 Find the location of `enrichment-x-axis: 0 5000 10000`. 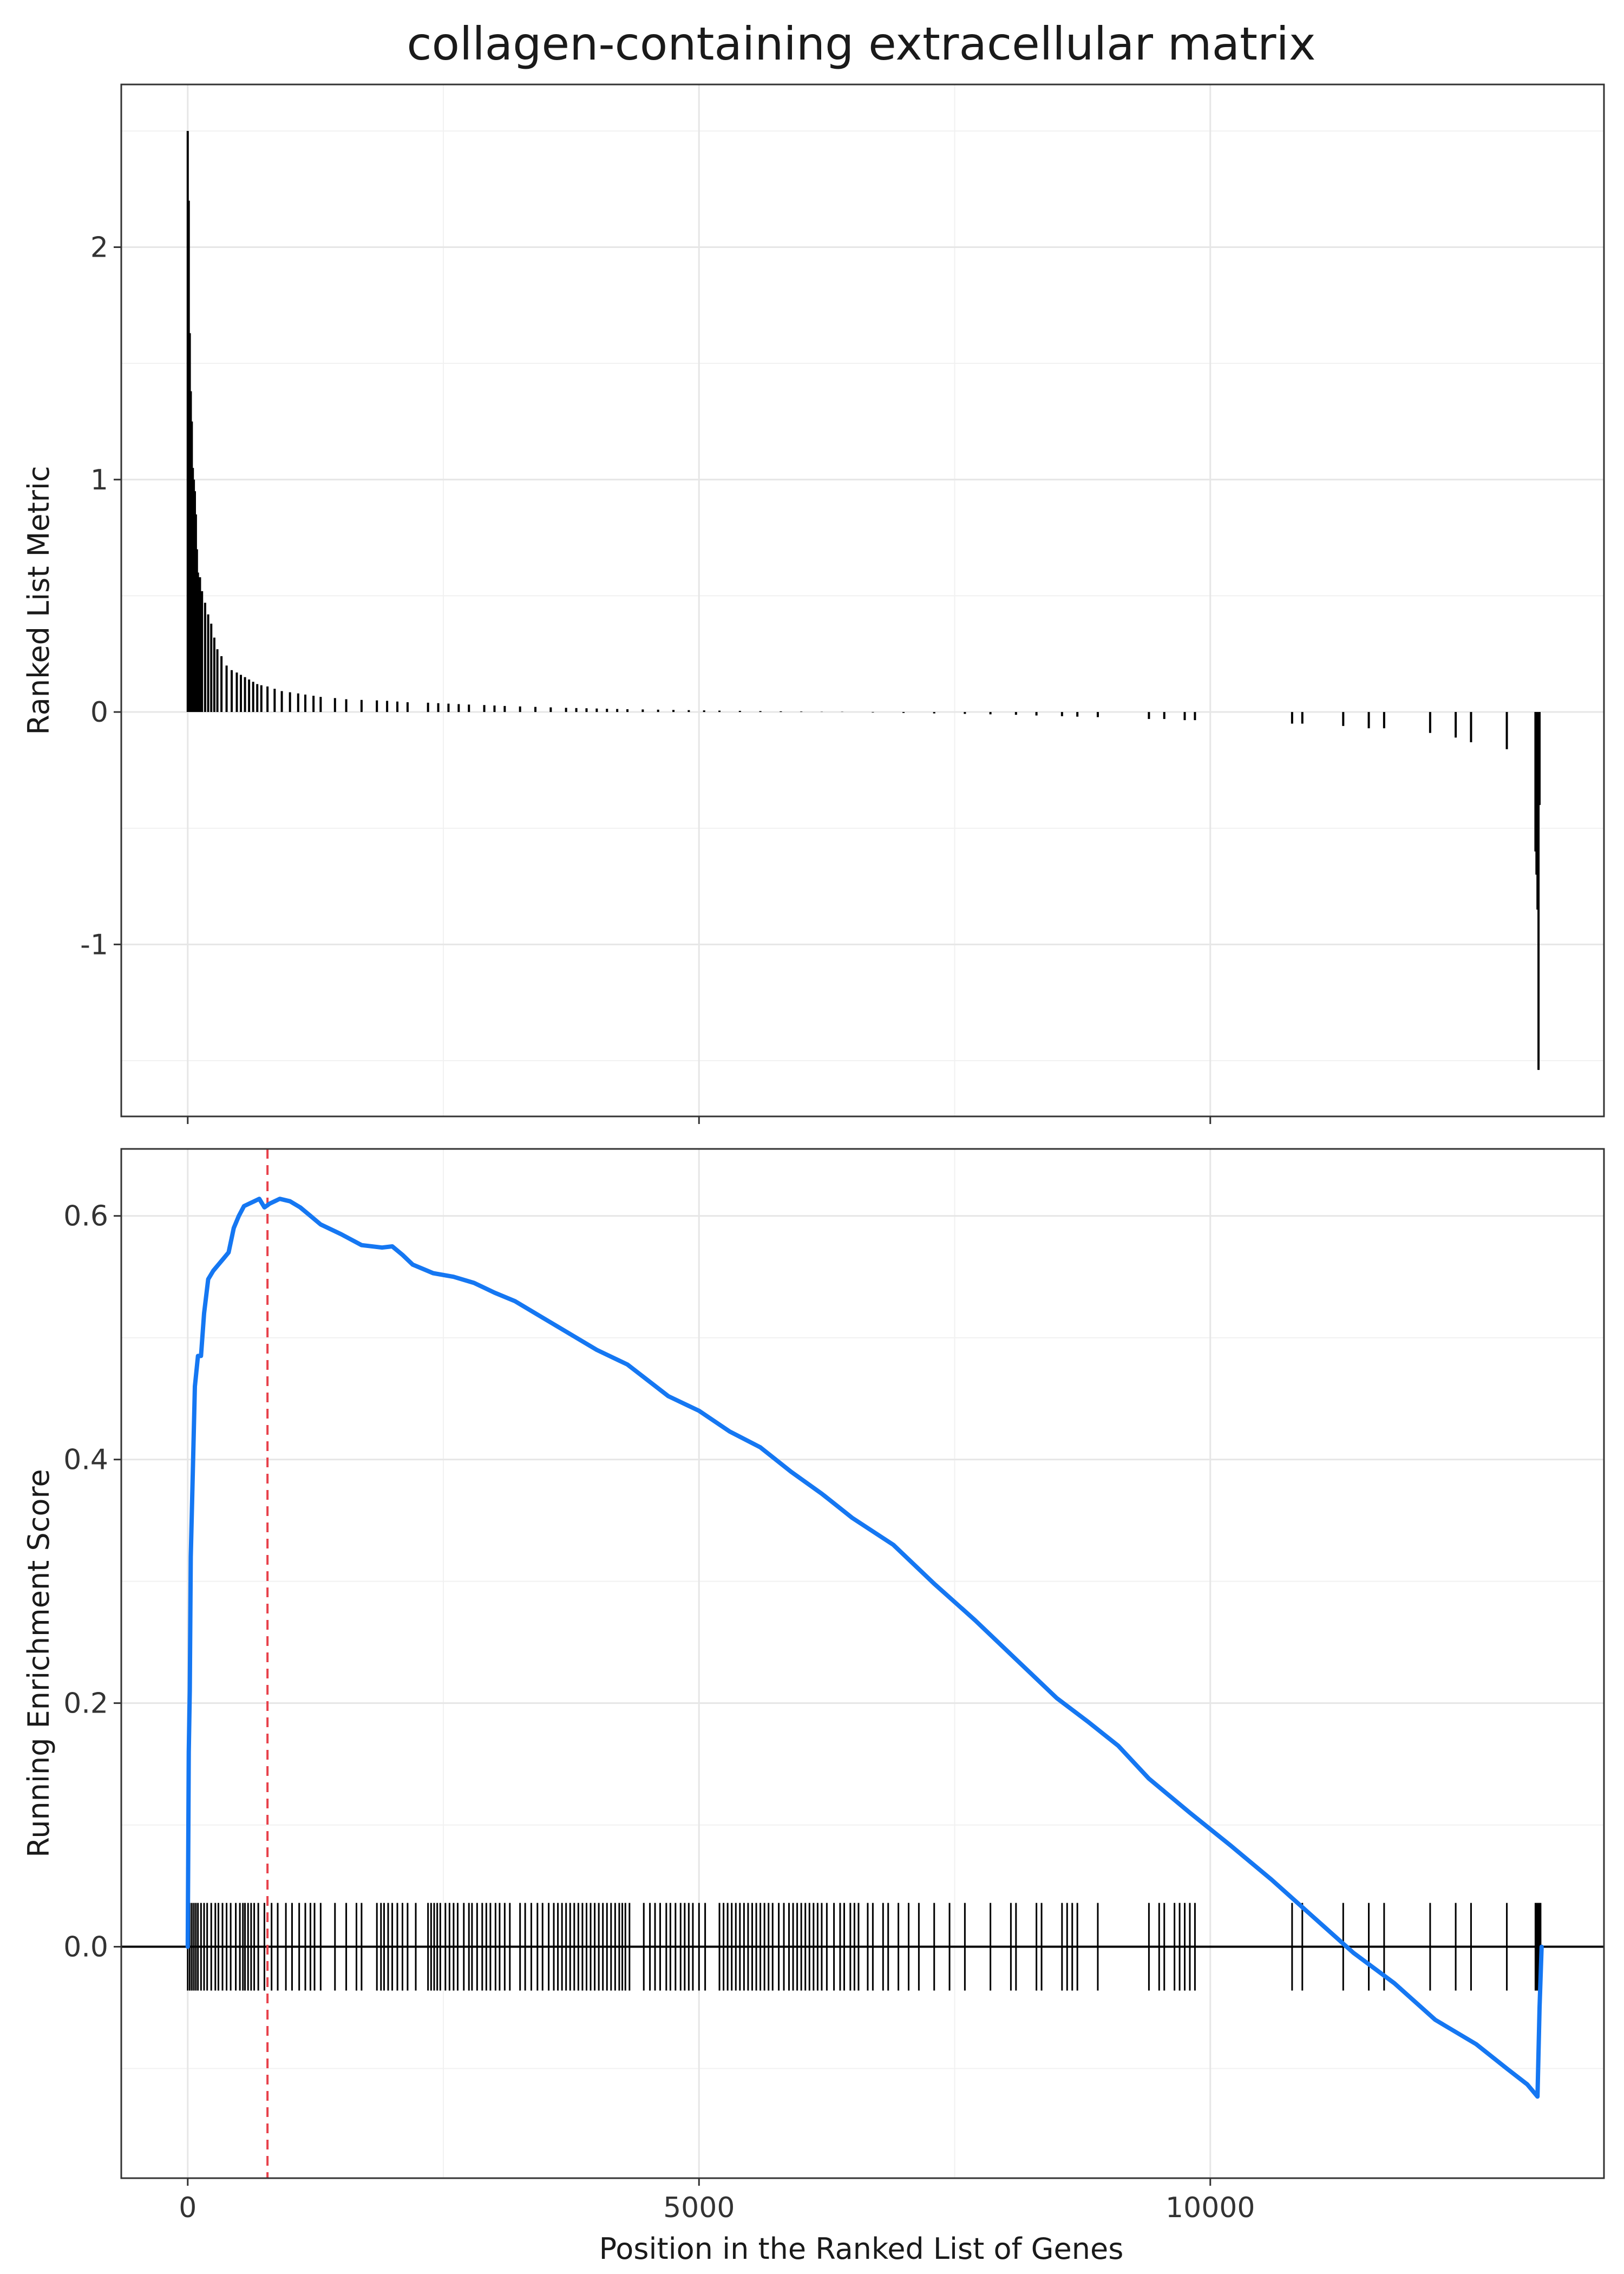

enrichment-x-axis: 0 5000 10000 is located at coordinates (717, 2201).